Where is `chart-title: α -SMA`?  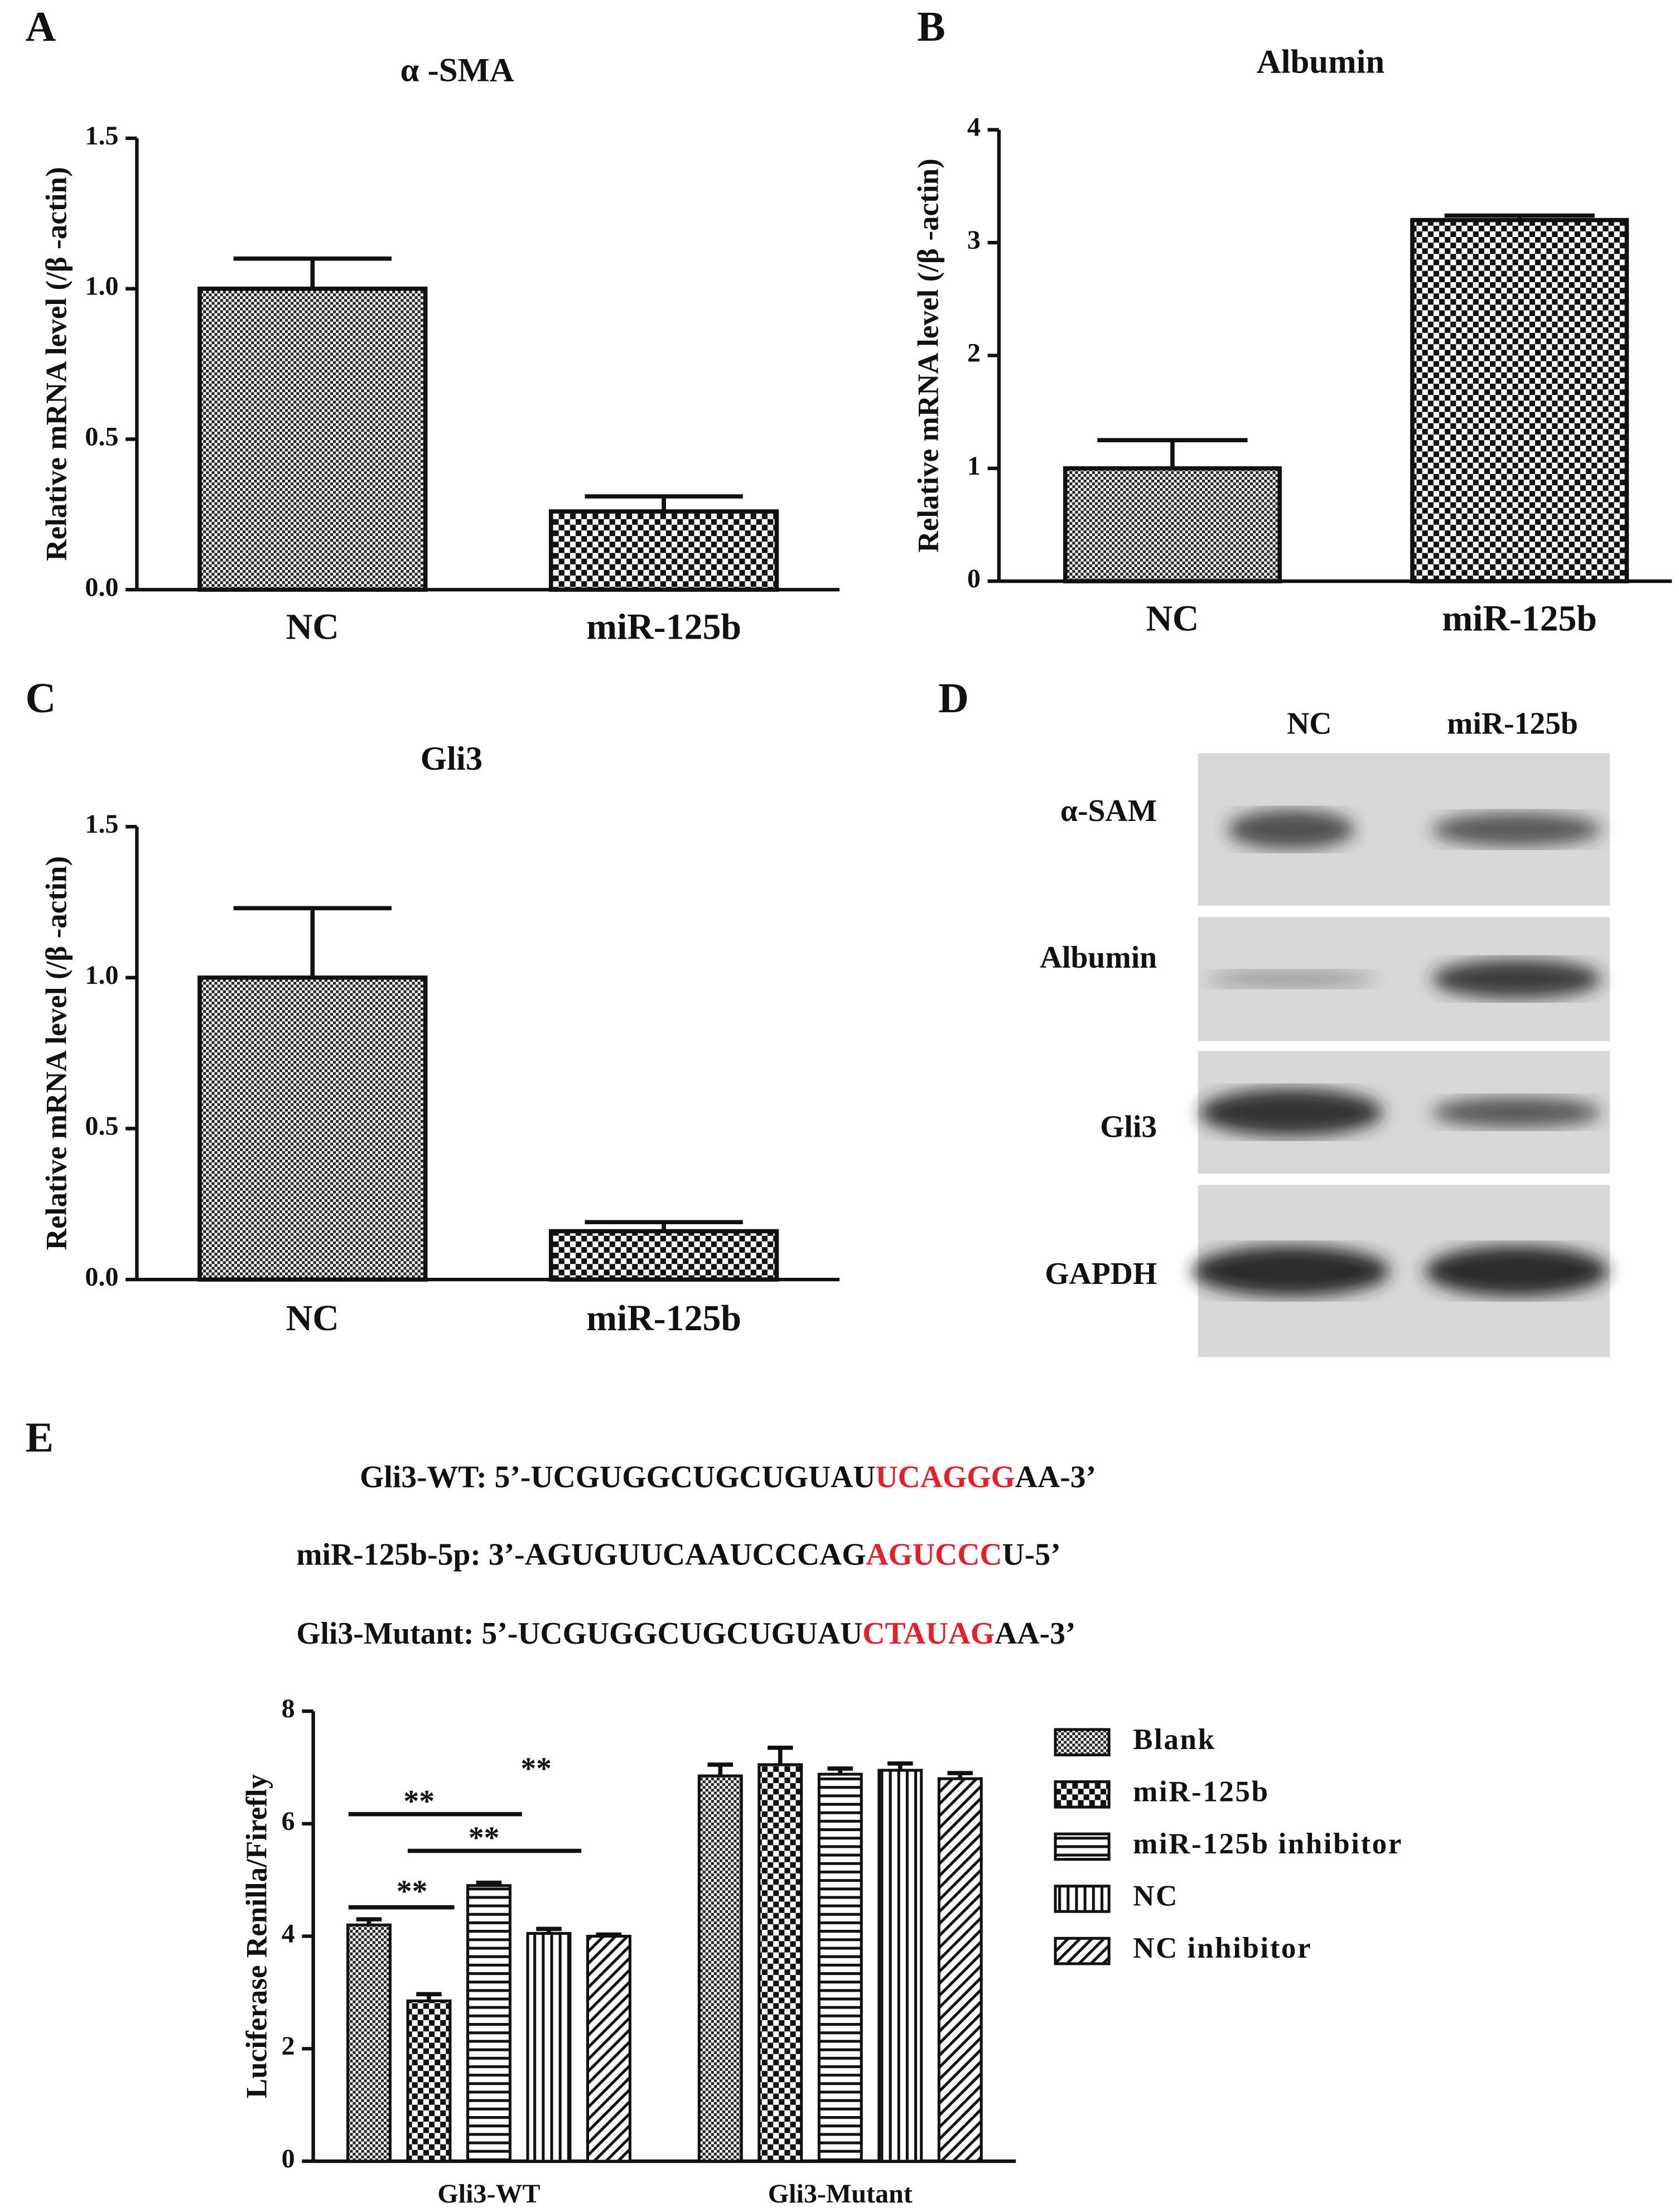
chart-title: α -SMA is located at coordinates (457, 70).